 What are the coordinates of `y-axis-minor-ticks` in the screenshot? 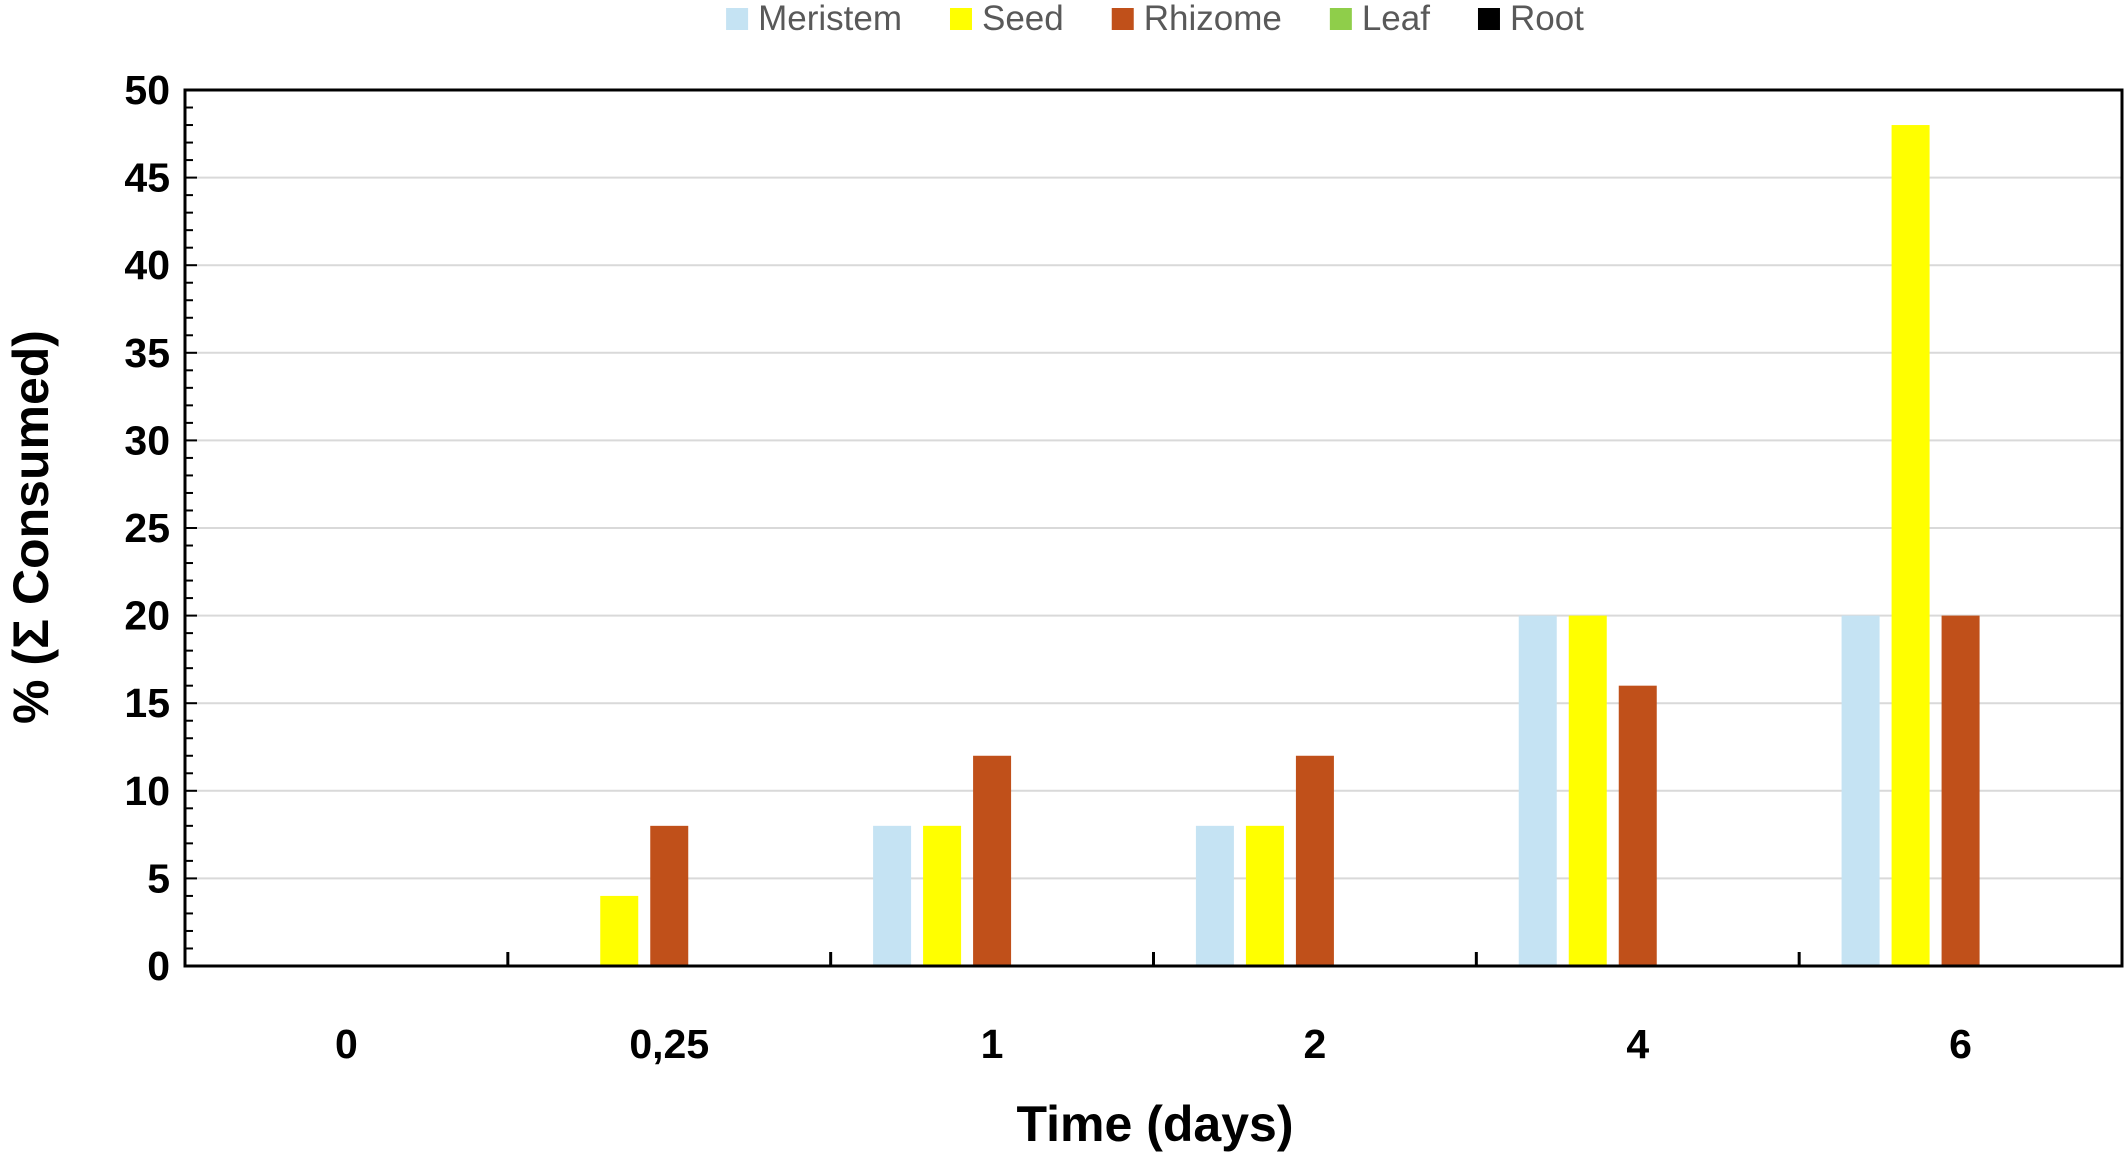 It's located at (191, 528).